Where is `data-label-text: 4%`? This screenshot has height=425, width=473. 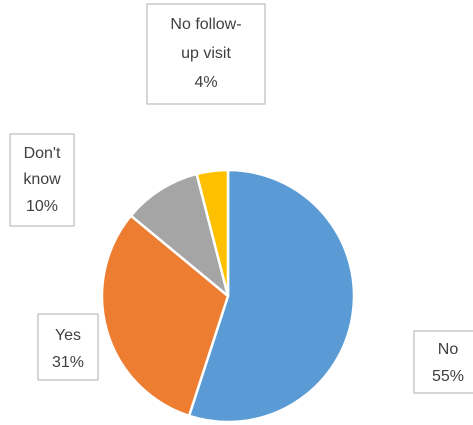 data-label-text: 4% is located at coordinates (205, 82).